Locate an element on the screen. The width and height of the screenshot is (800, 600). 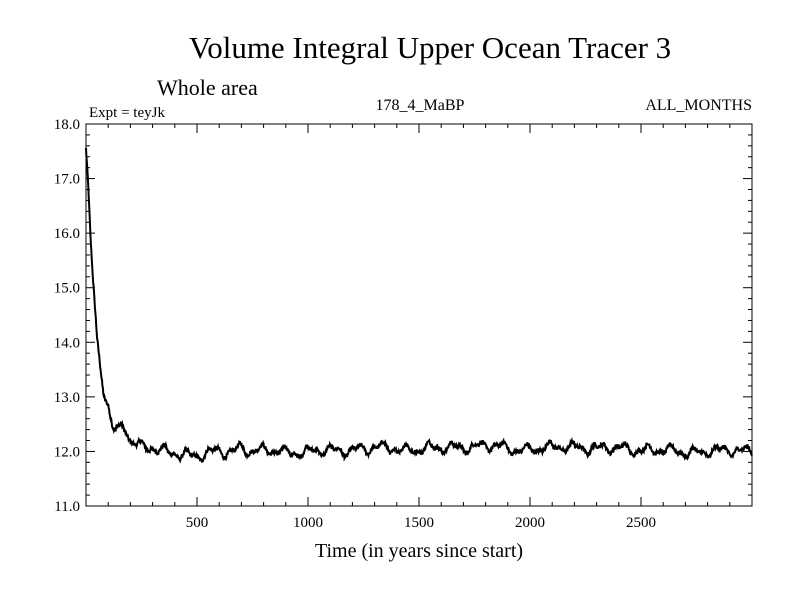
chart-subtitle: Whole area is located at coordinates (207, 87).